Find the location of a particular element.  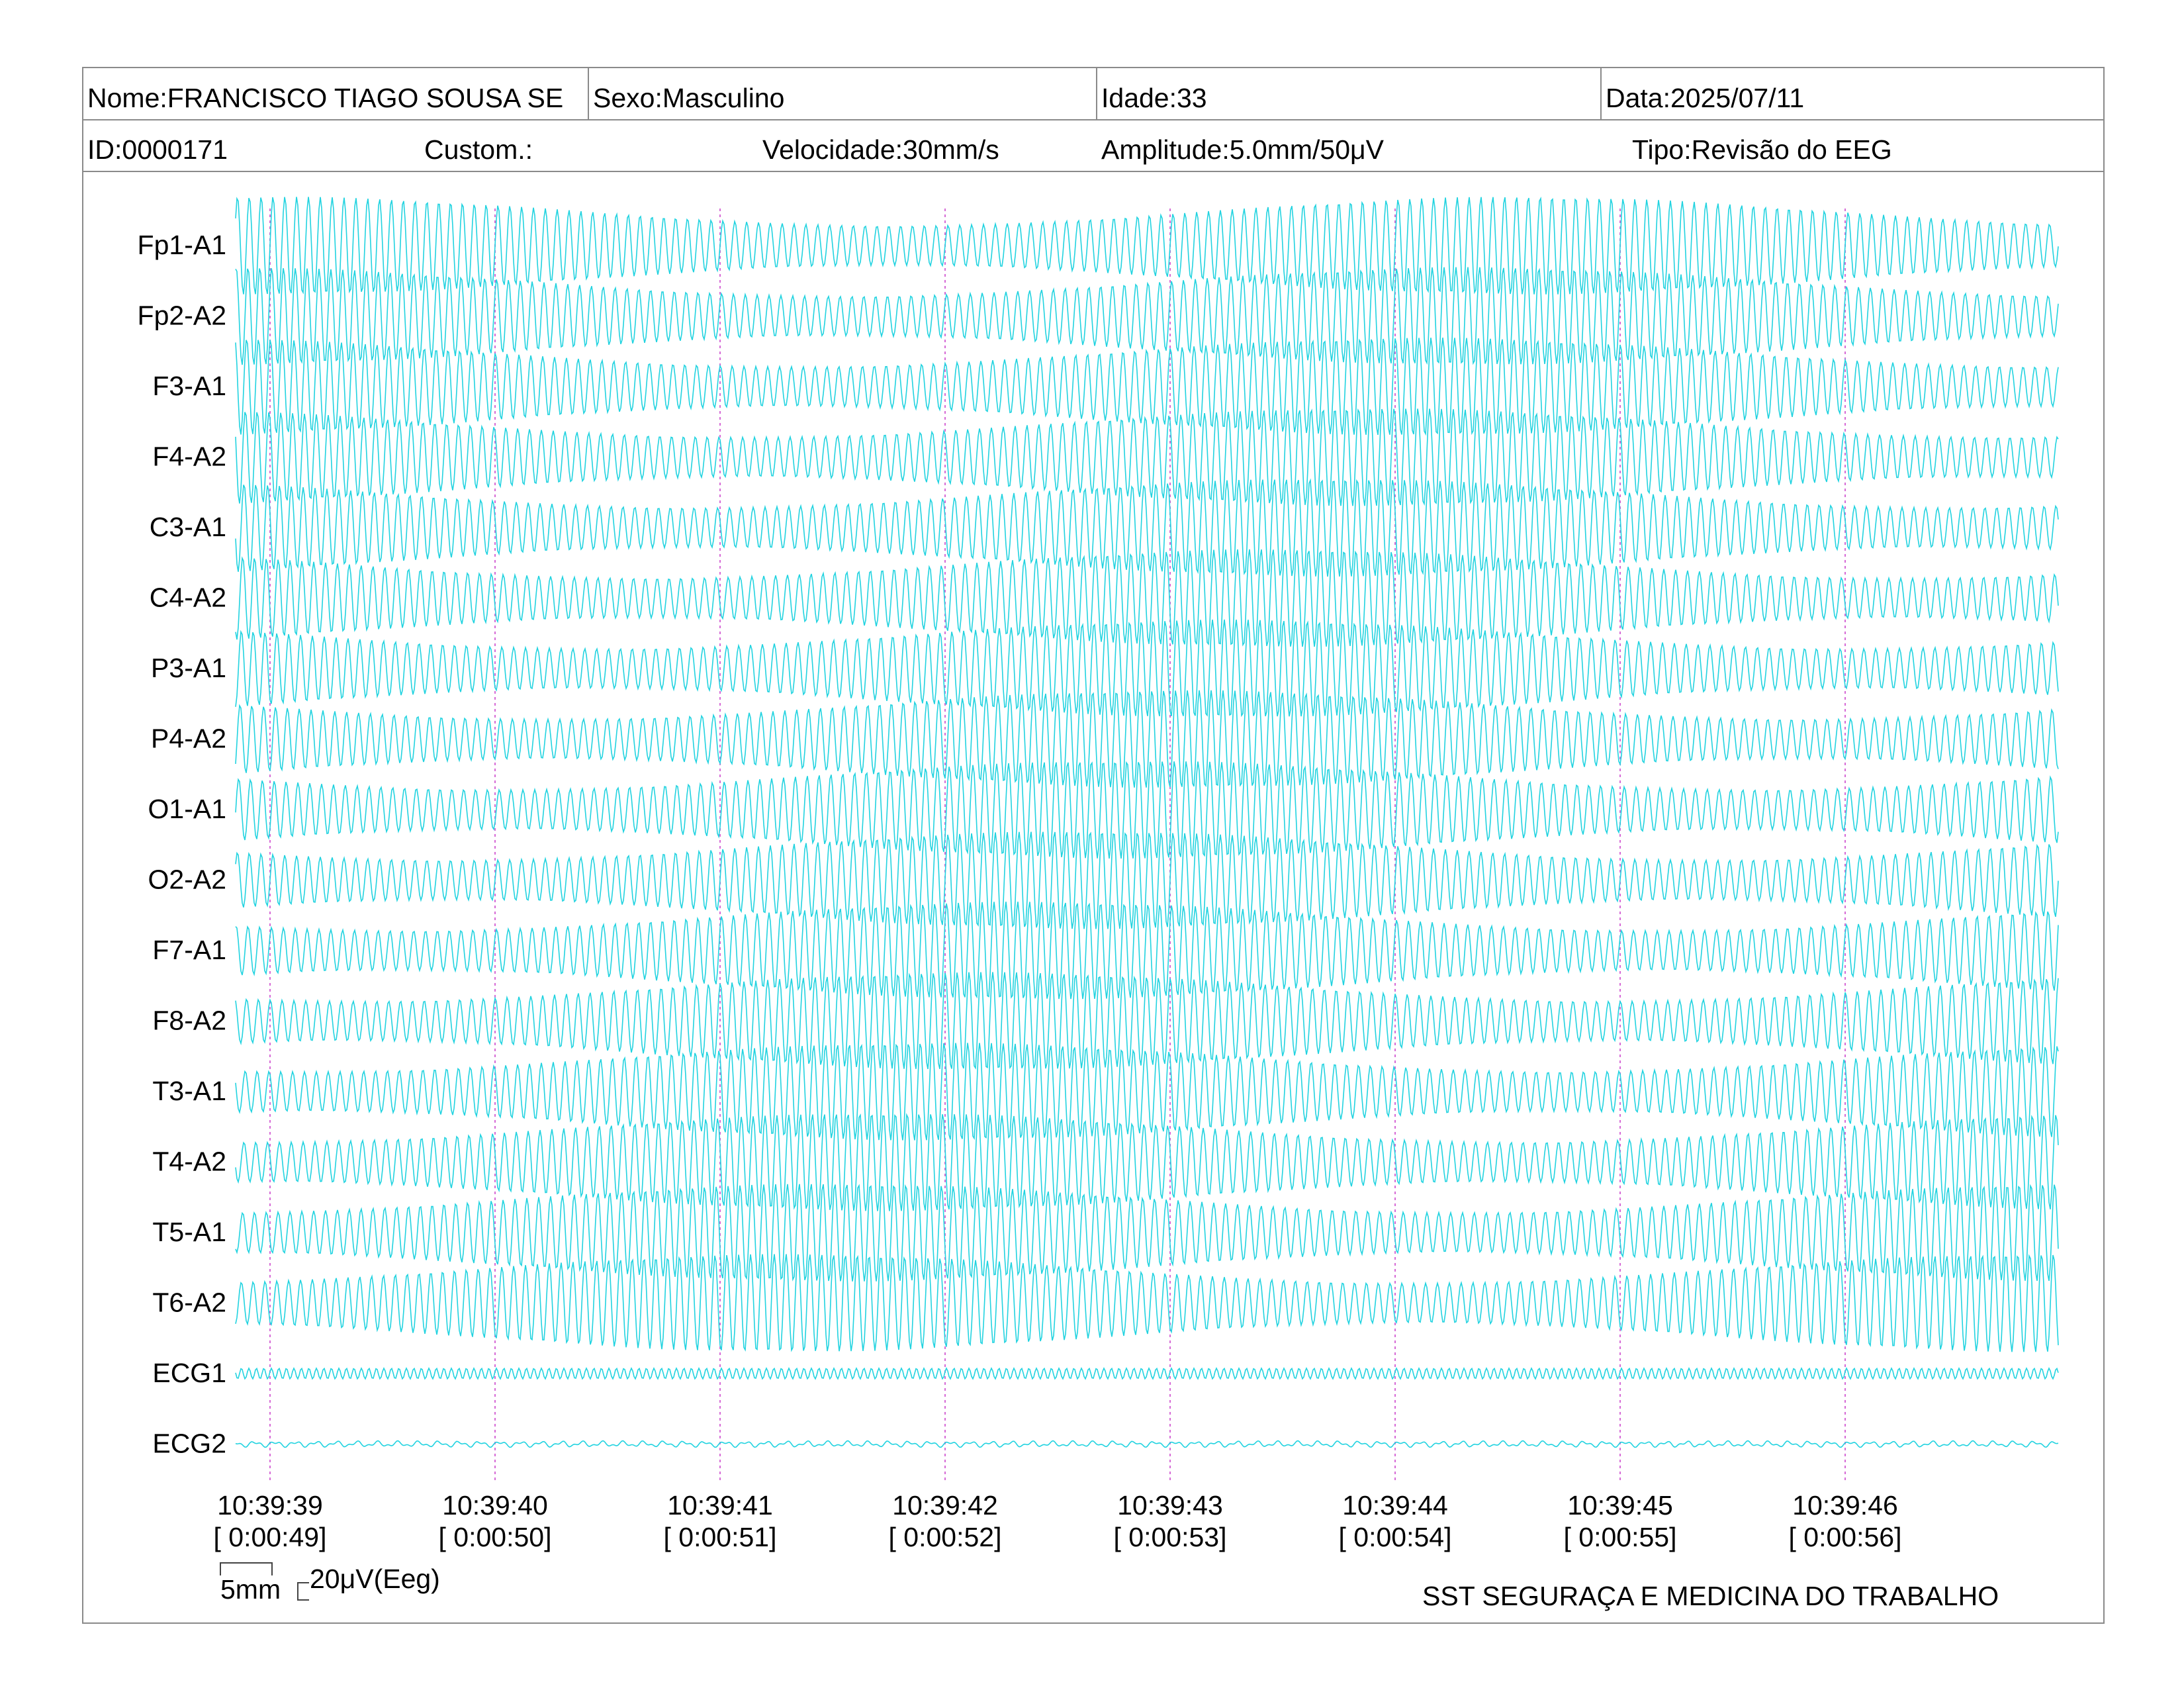

elapsed-tick-label: [ 0:00:50] is located at coordinates (496, 1537).